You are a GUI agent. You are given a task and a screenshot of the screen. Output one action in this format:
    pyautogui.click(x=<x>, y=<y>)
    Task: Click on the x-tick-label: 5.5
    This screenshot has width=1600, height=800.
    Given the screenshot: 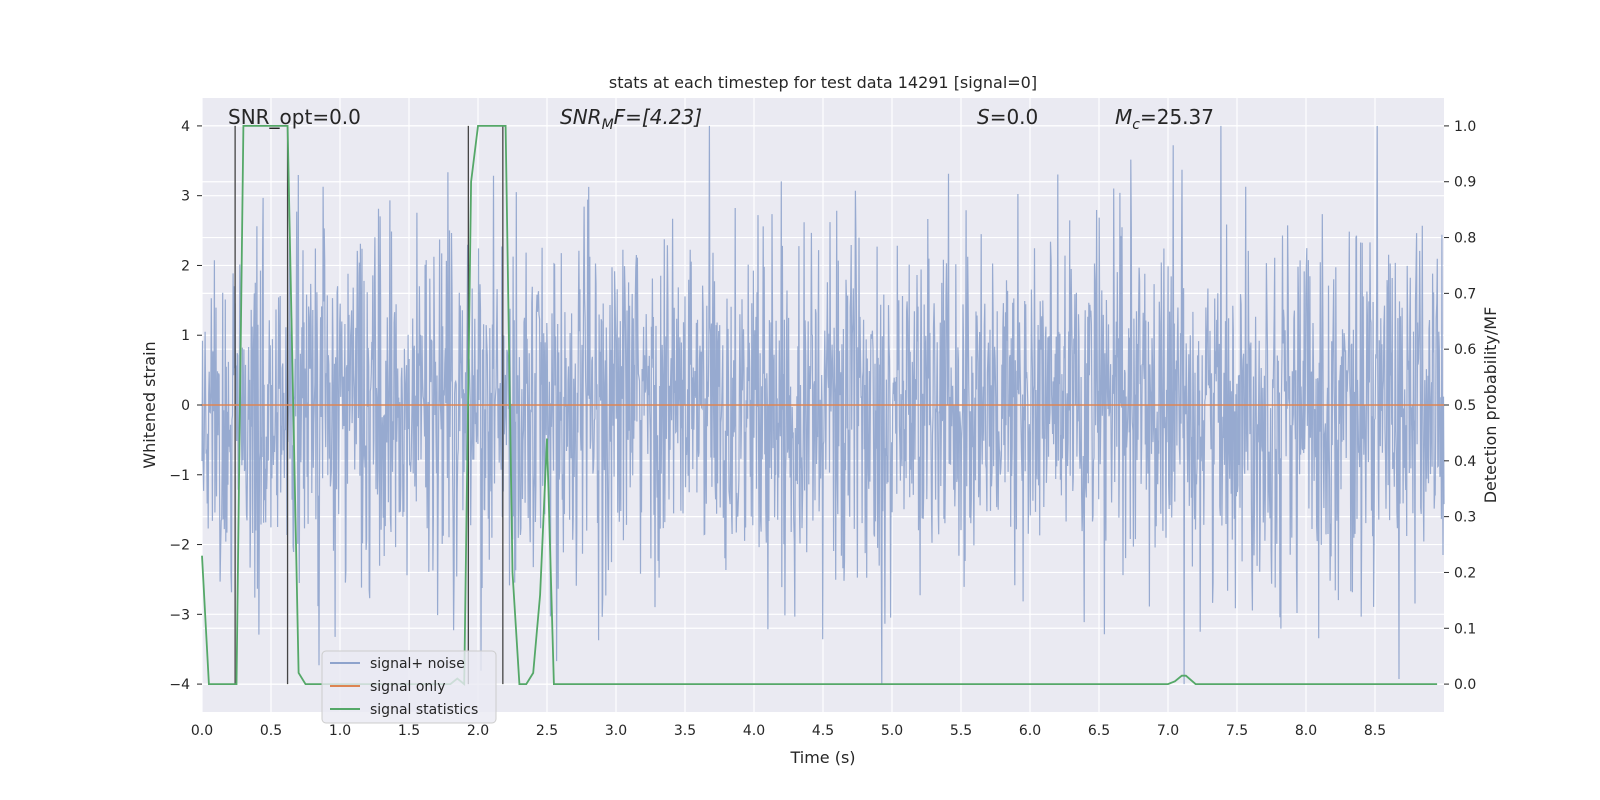 What is the action you would take?
    pyautogui.click(x=961, y=731)
    